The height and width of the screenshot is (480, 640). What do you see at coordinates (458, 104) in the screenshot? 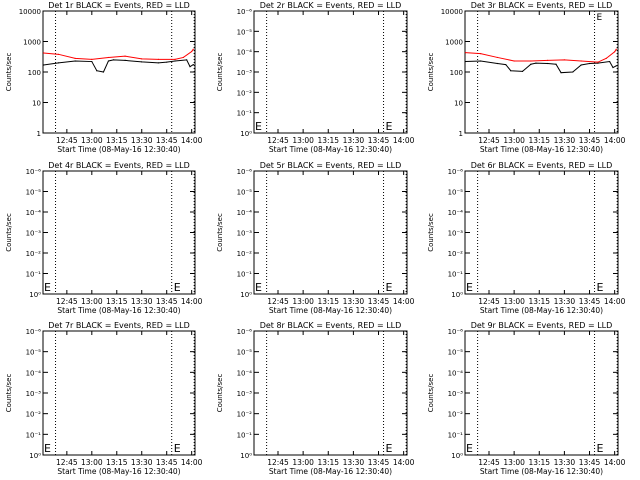
I see `y-tick-label: 10` at bounding box center [458, 104].